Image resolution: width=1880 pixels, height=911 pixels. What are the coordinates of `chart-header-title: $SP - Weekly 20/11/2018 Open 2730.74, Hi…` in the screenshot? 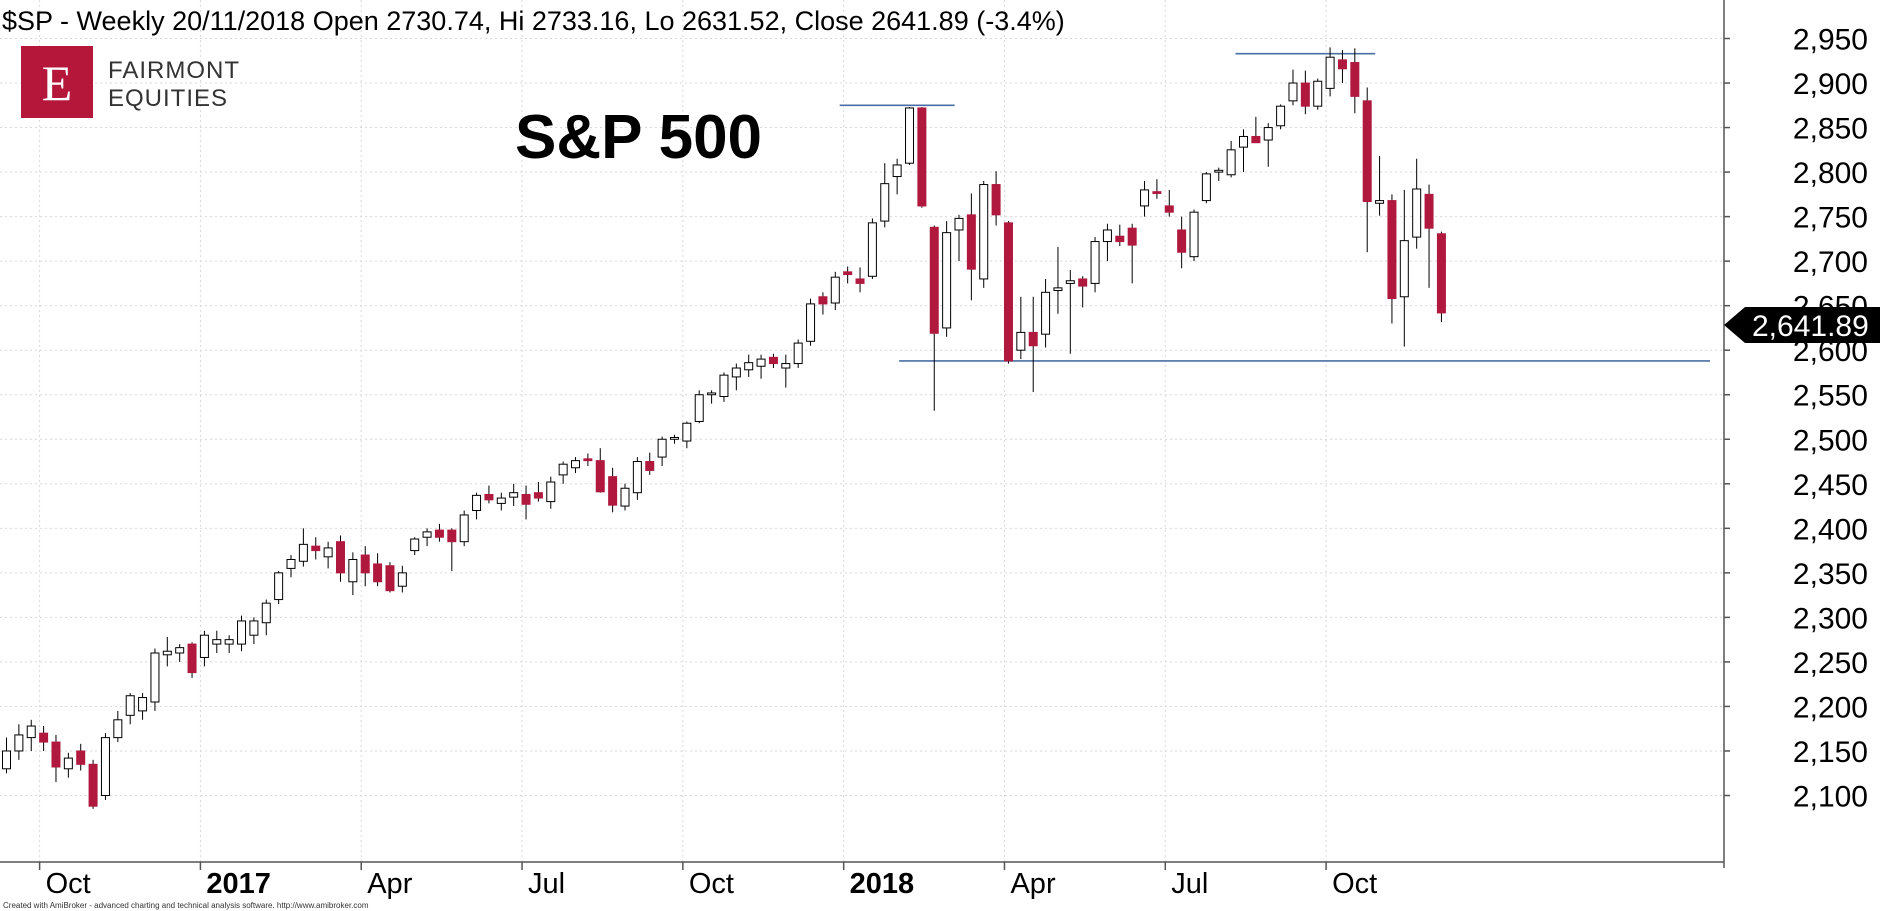 It's located at (533, 21).